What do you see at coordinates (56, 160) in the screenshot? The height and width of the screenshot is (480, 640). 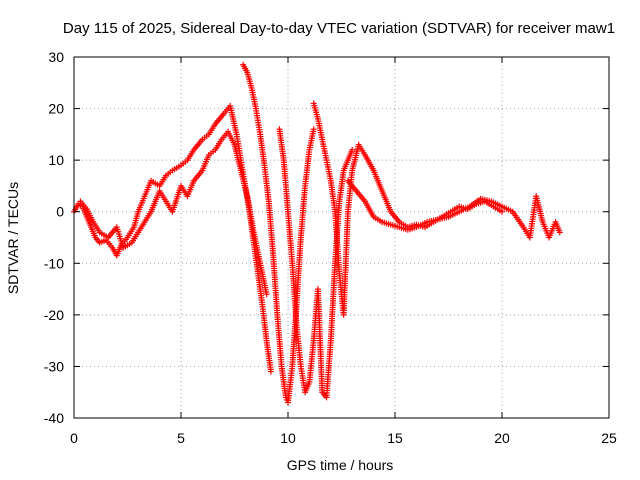 I see `y-tick-label: 10` at bounding box center [56, 160].